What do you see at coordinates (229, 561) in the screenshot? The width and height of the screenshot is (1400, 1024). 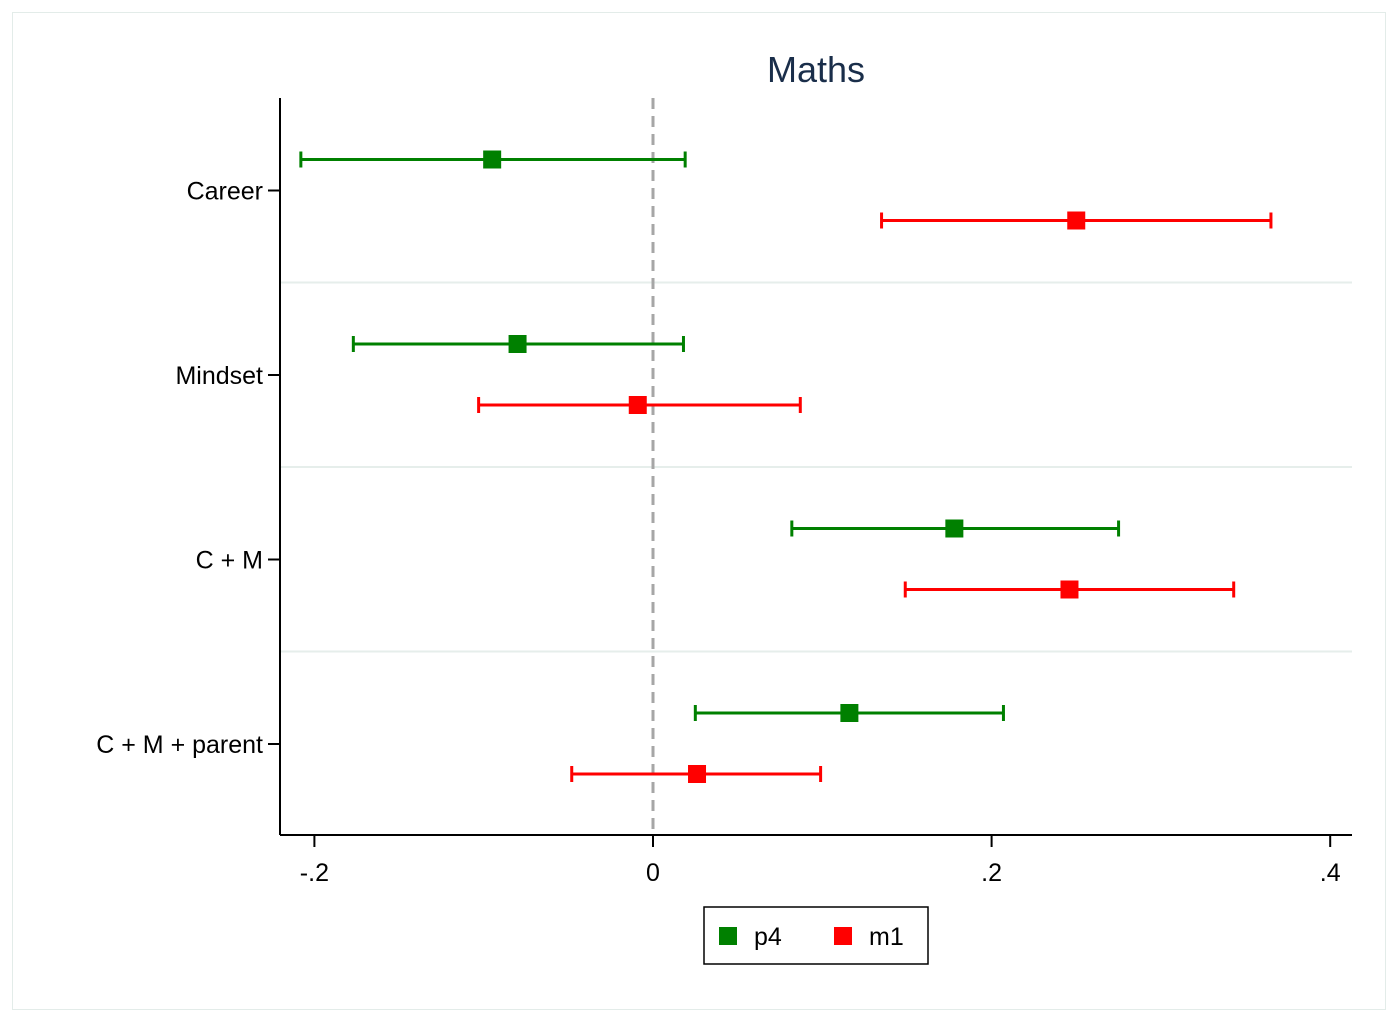 I see `y-tick-label: C + M` at bounding box center [229, 561].